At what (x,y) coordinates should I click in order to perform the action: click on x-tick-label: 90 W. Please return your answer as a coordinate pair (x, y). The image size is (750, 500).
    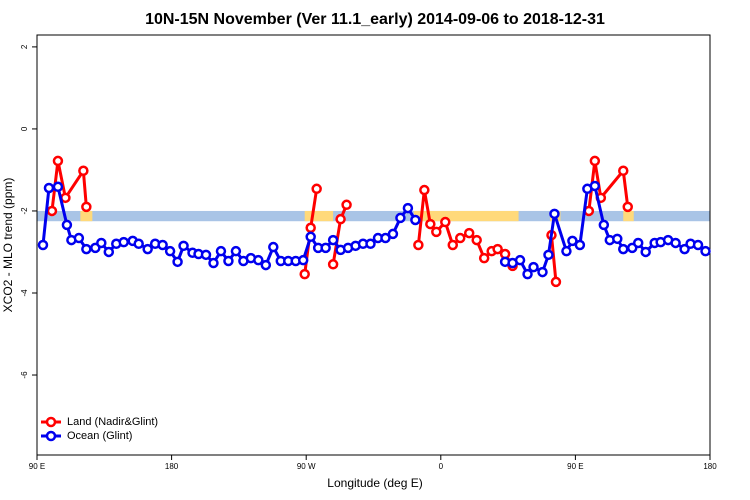
    Looking at the image, I should click on (306, 466).